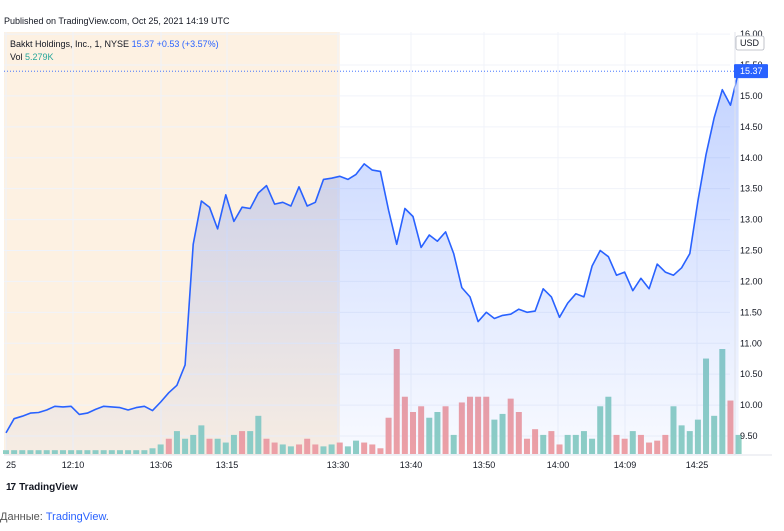 Image resolution: width=784 pixels, height=531 pixels. I want to click on last-price-label: 15.37, so click(751, 71).